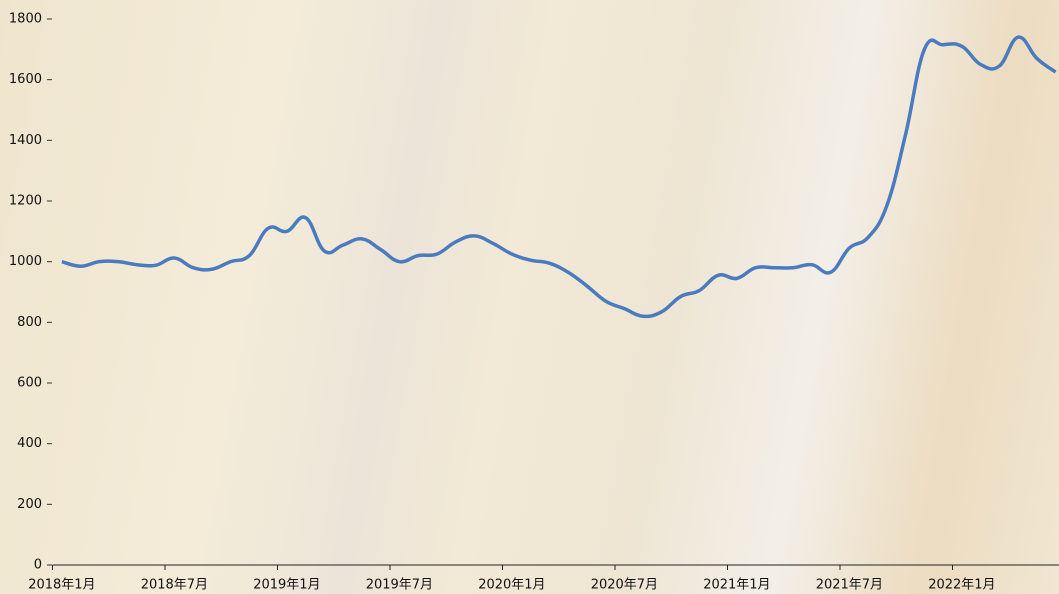 The width and height of the screenshot is (1059, 594). What do you see at coordinates (399, 585) in the screenshot?
I see `x-tick-label: 2019年7月` at bounding box center [399, 585].